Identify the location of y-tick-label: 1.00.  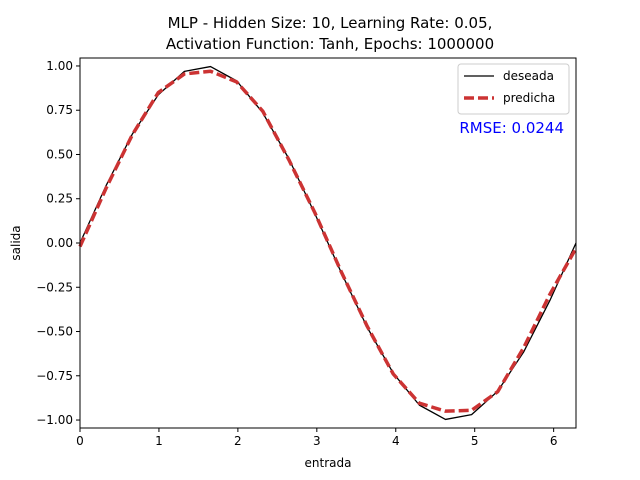
(59, 66).